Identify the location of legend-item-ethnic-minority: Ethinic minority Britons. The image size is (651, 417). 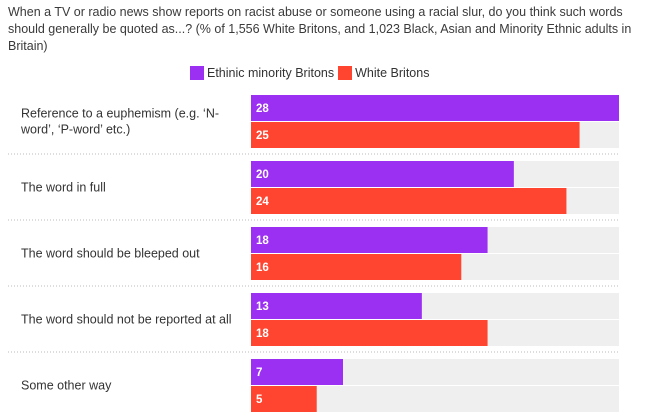
(262, 73).